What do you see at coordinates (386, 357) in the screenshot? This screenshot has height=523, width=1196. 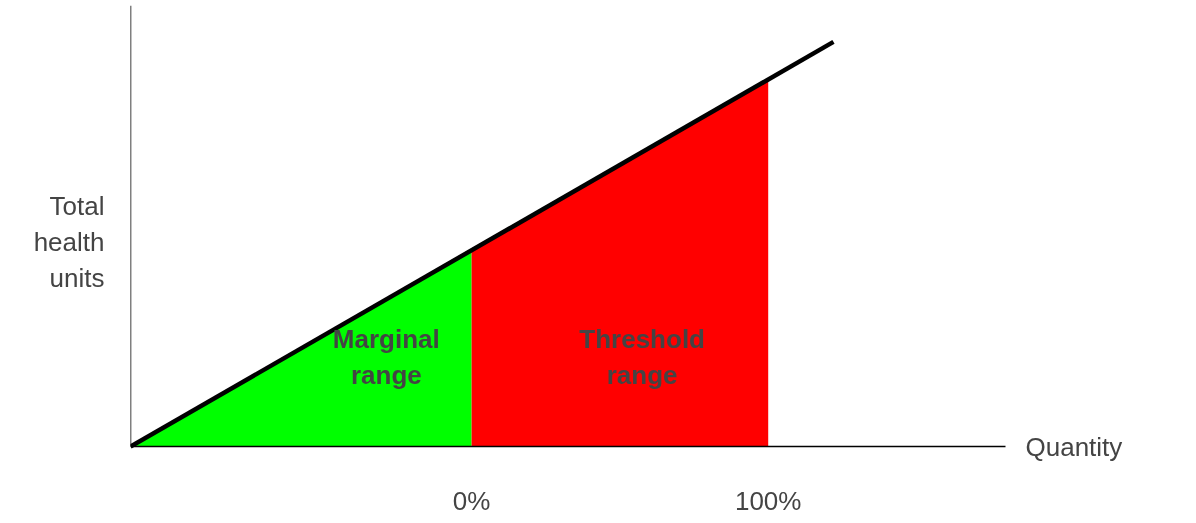 I see `annotation: Marginal range` at bounding box center [386, 357].